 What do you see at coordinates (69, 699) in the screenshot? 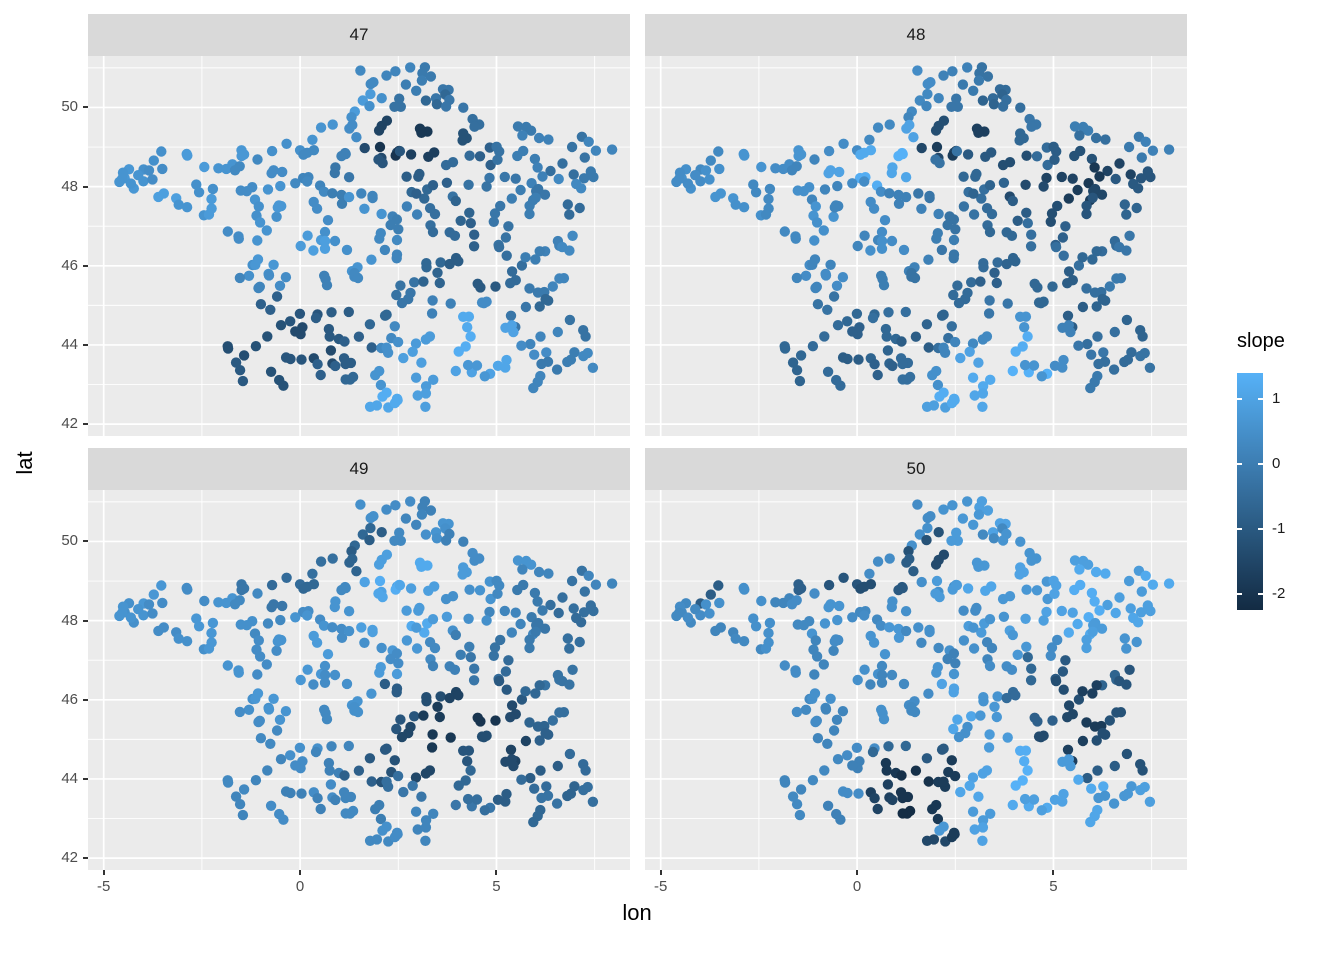
I see `y-axis-tick-label: 46` at bounding box center [69, 699].